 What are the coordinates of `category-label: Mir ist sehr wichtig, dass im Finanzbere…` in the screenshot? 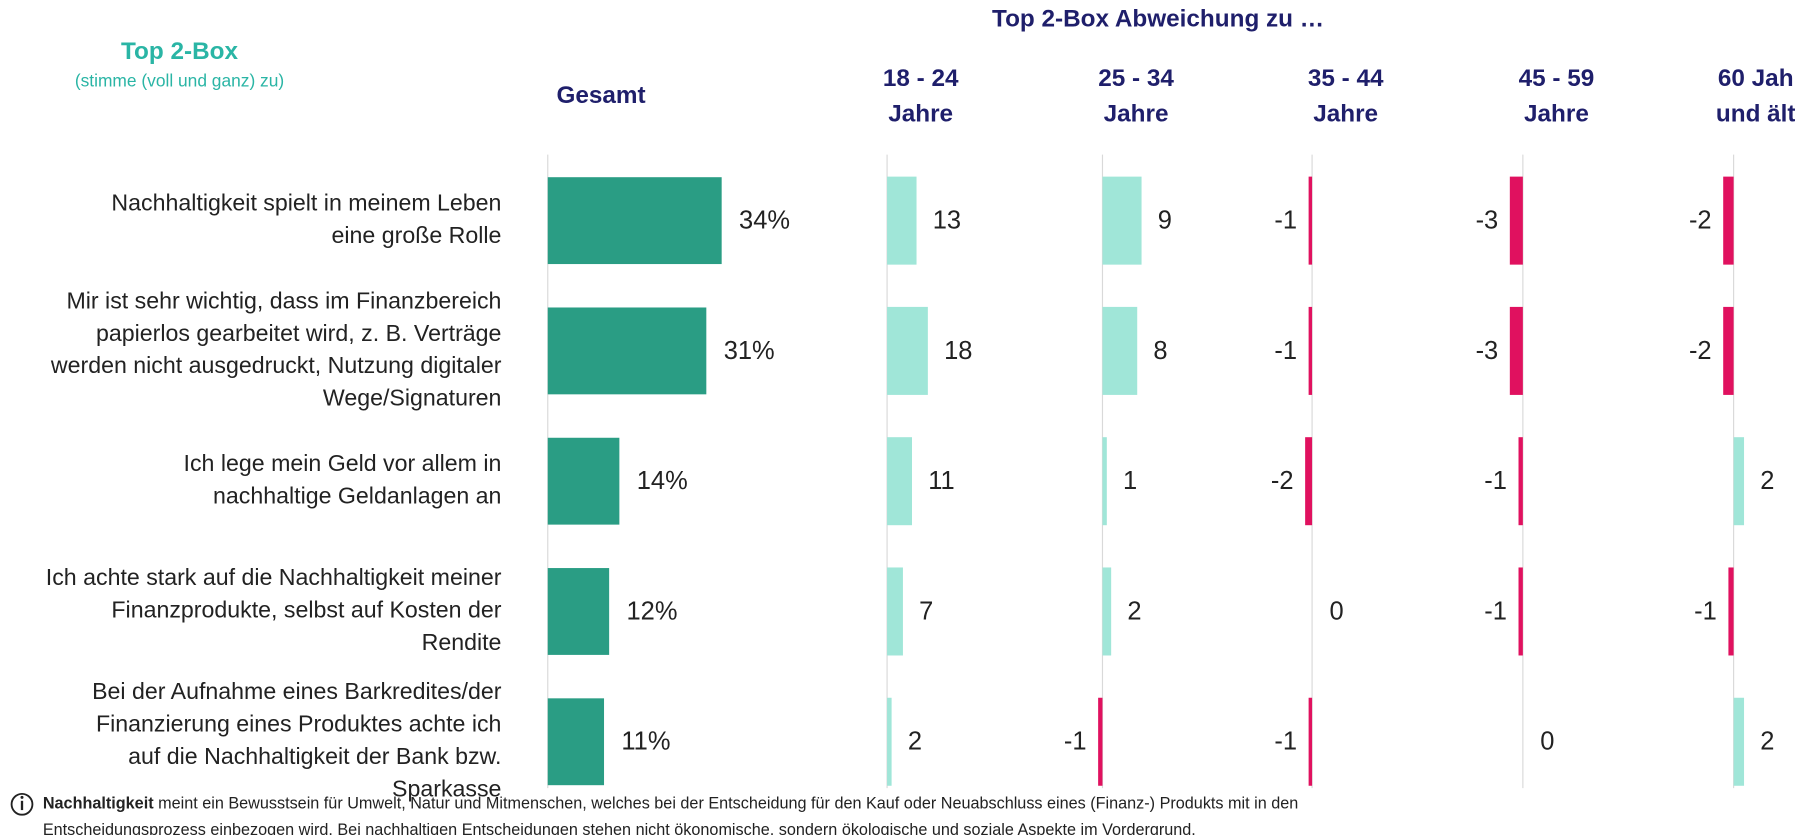 It's located at (283, 300).